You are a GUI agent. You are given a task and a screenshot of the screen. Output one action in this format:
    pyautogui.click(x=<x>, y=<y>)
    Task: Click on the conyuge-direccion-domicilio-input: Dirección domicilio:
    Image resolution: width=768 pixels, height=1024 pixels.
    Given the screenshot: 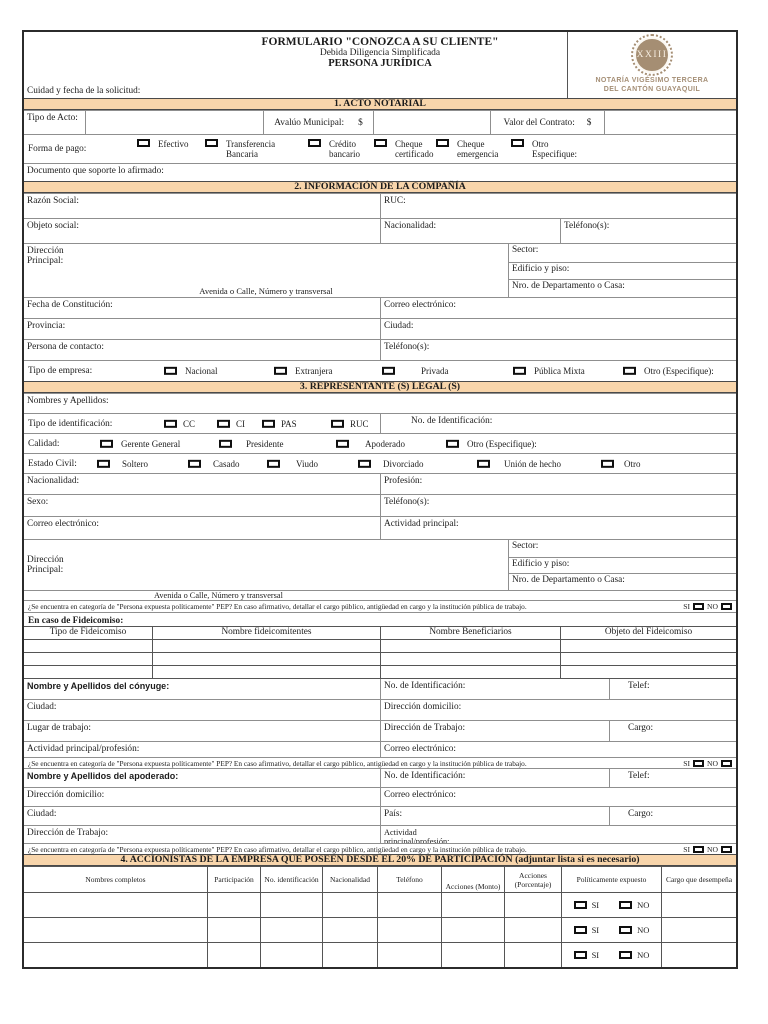 What is the action you would take?
    pyautogui.click(x=558, y=710)
    